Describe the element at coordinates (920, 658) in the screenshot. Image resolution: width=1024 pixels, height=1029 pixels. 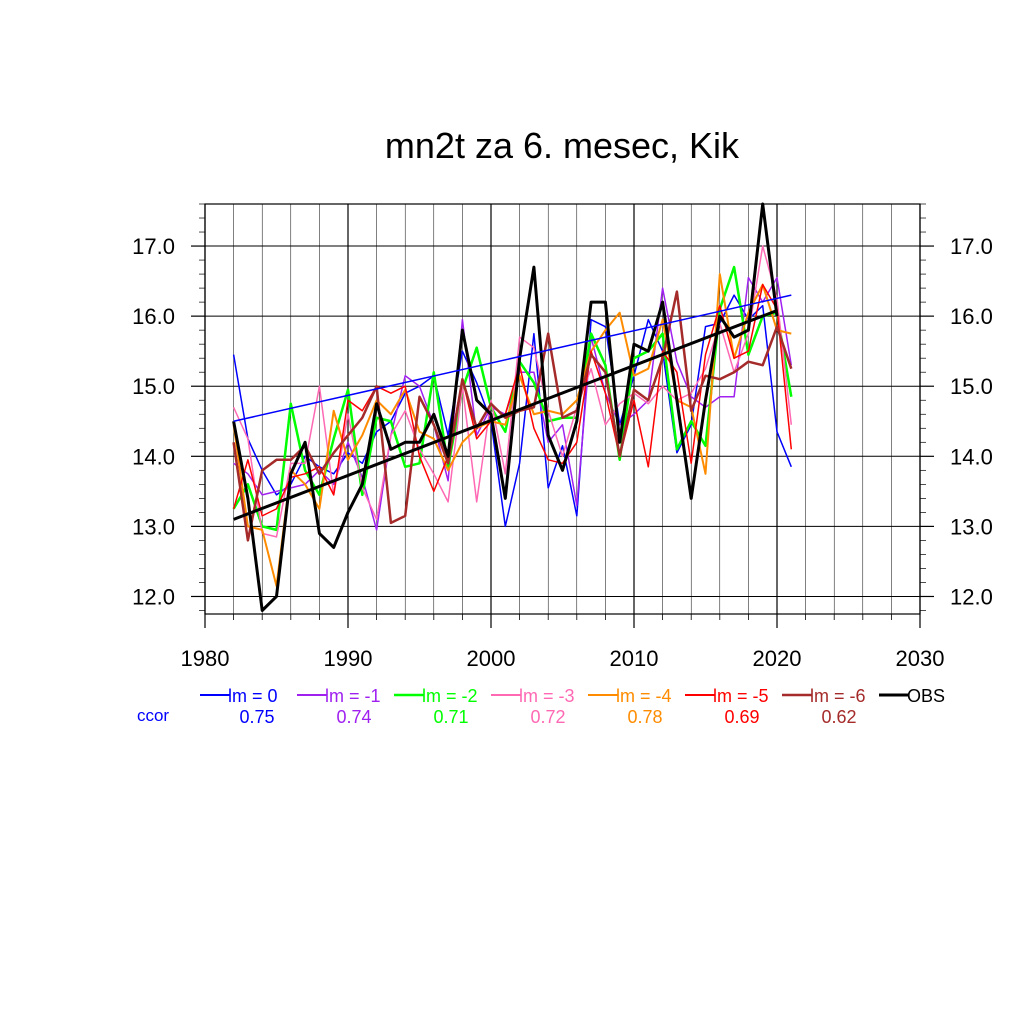
I see `x-tick-label: 2030` at that location.